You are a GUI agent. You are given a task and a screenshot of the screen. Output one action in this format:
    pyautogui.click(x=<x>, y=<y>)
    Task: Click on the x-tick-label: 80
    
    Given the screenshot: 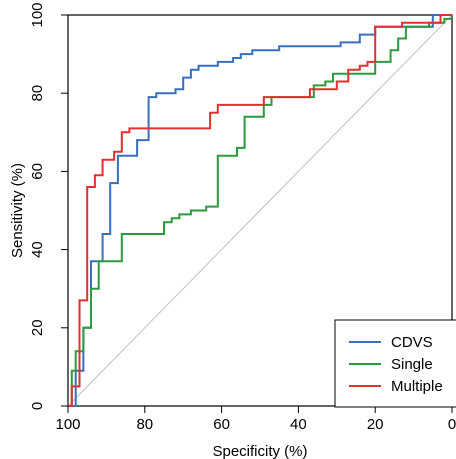 What is the action you would take?
    pyautogui.click(x=144, y=424)
    